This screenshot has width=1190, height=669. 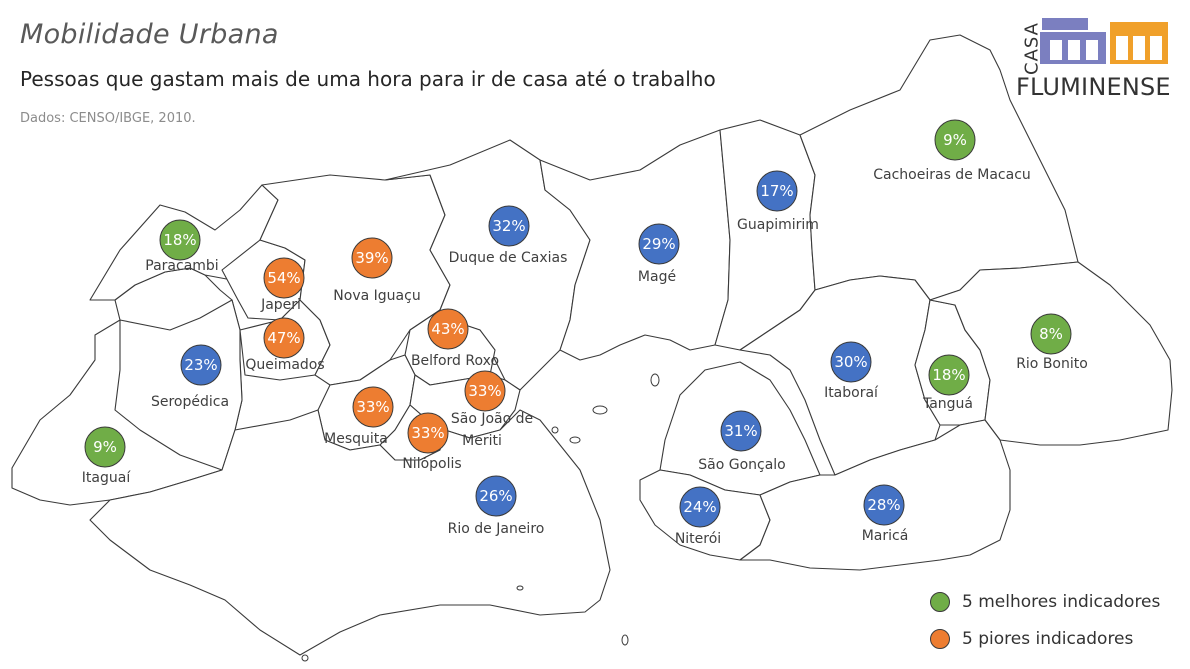 I want to click on legend-dot-orange-icon, so click(x=940, y=639).